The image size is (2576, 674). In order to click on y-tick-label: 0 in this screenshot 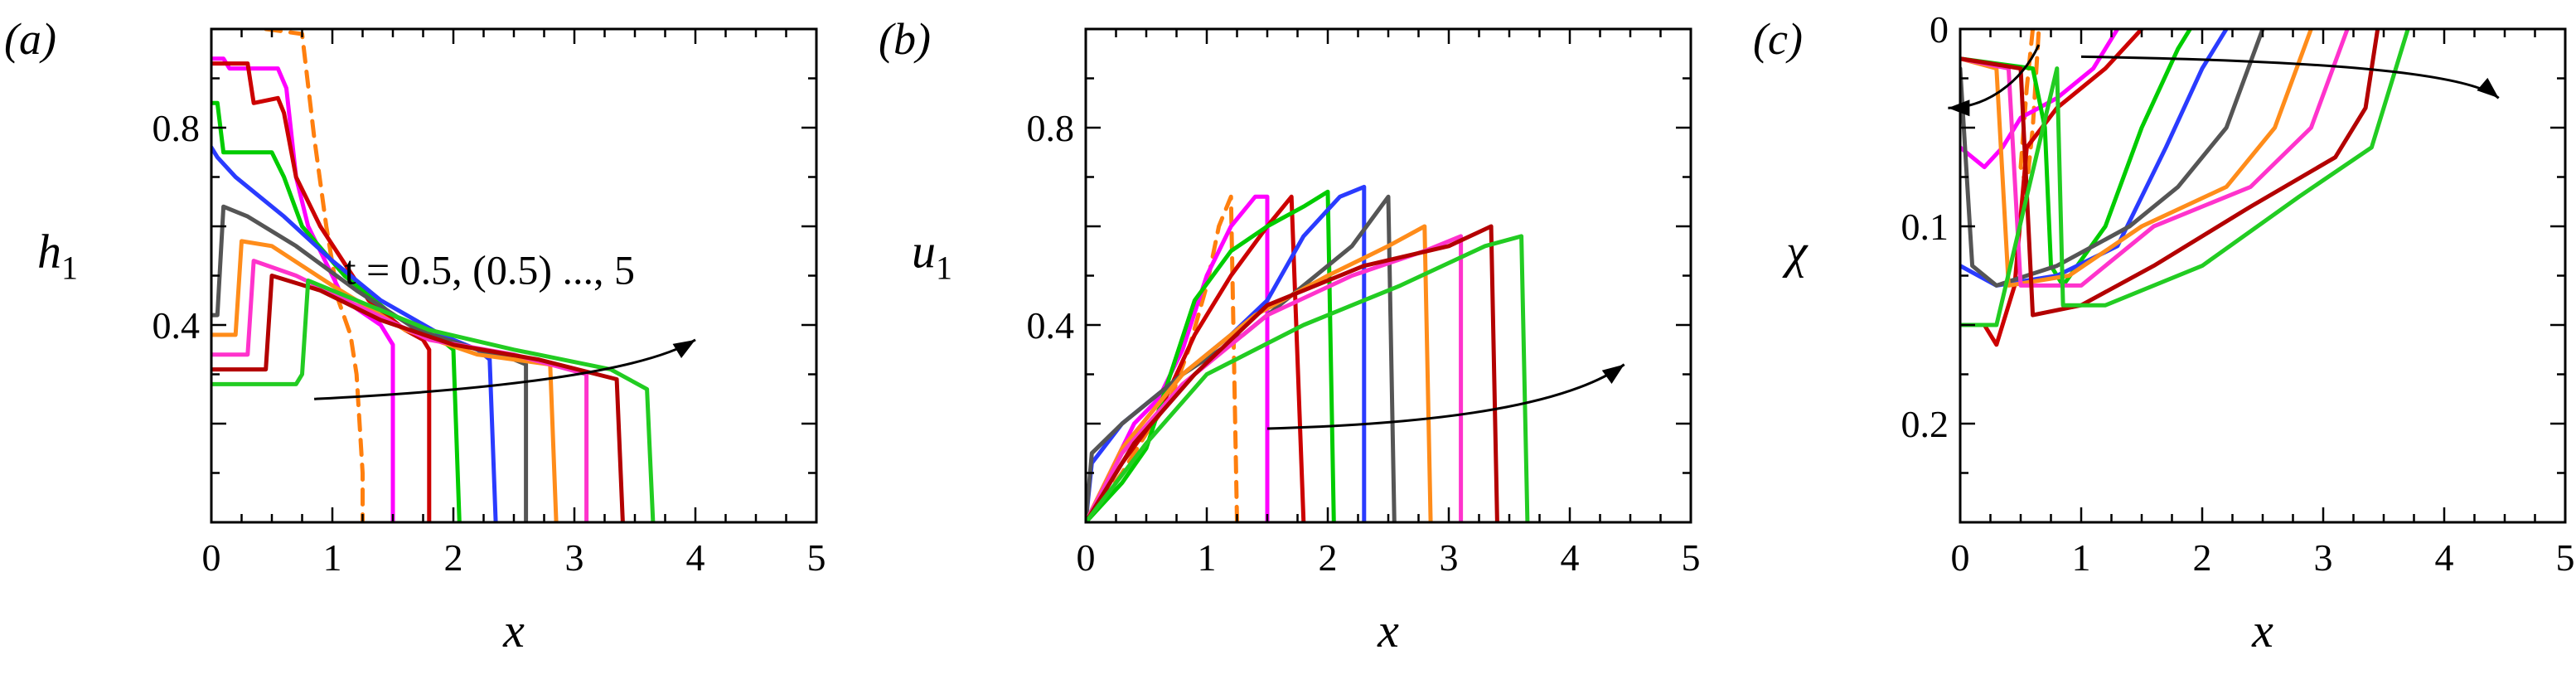, I will do `click(1940, 29)`.